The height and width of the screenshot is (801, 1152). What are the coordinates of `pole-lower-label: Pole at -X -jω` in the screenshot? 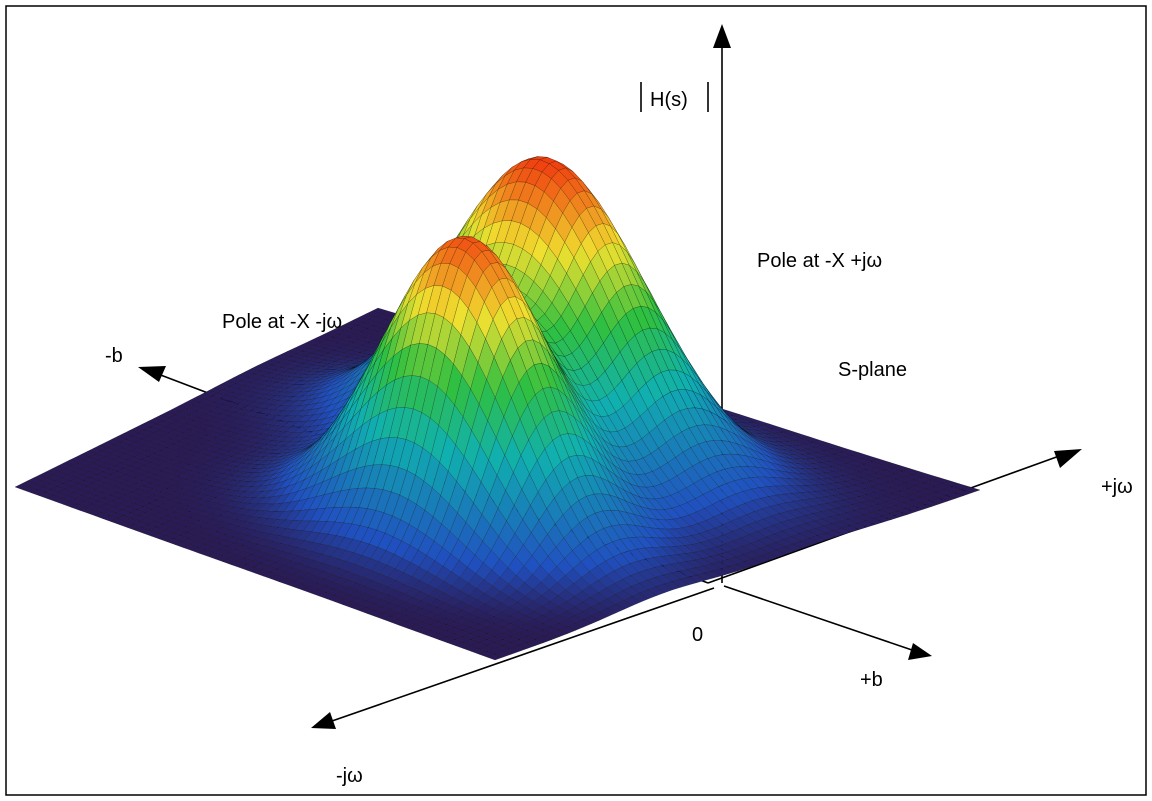 It's located at (282, 322).